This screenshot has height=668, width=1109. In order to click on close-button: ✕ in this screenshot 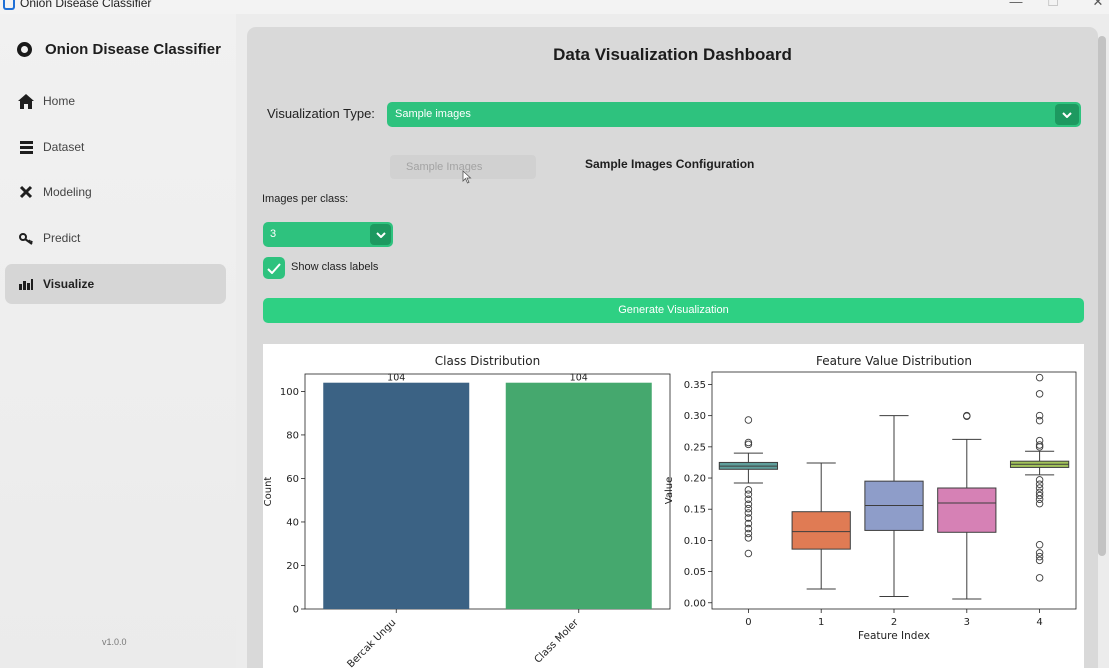, I will do `click(1098, 4)`.